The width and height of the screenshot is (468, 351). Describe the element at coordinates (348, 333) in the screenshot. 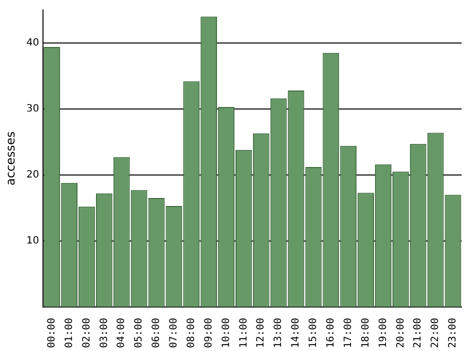

I see `x-tick-label: 17:00` at that location.